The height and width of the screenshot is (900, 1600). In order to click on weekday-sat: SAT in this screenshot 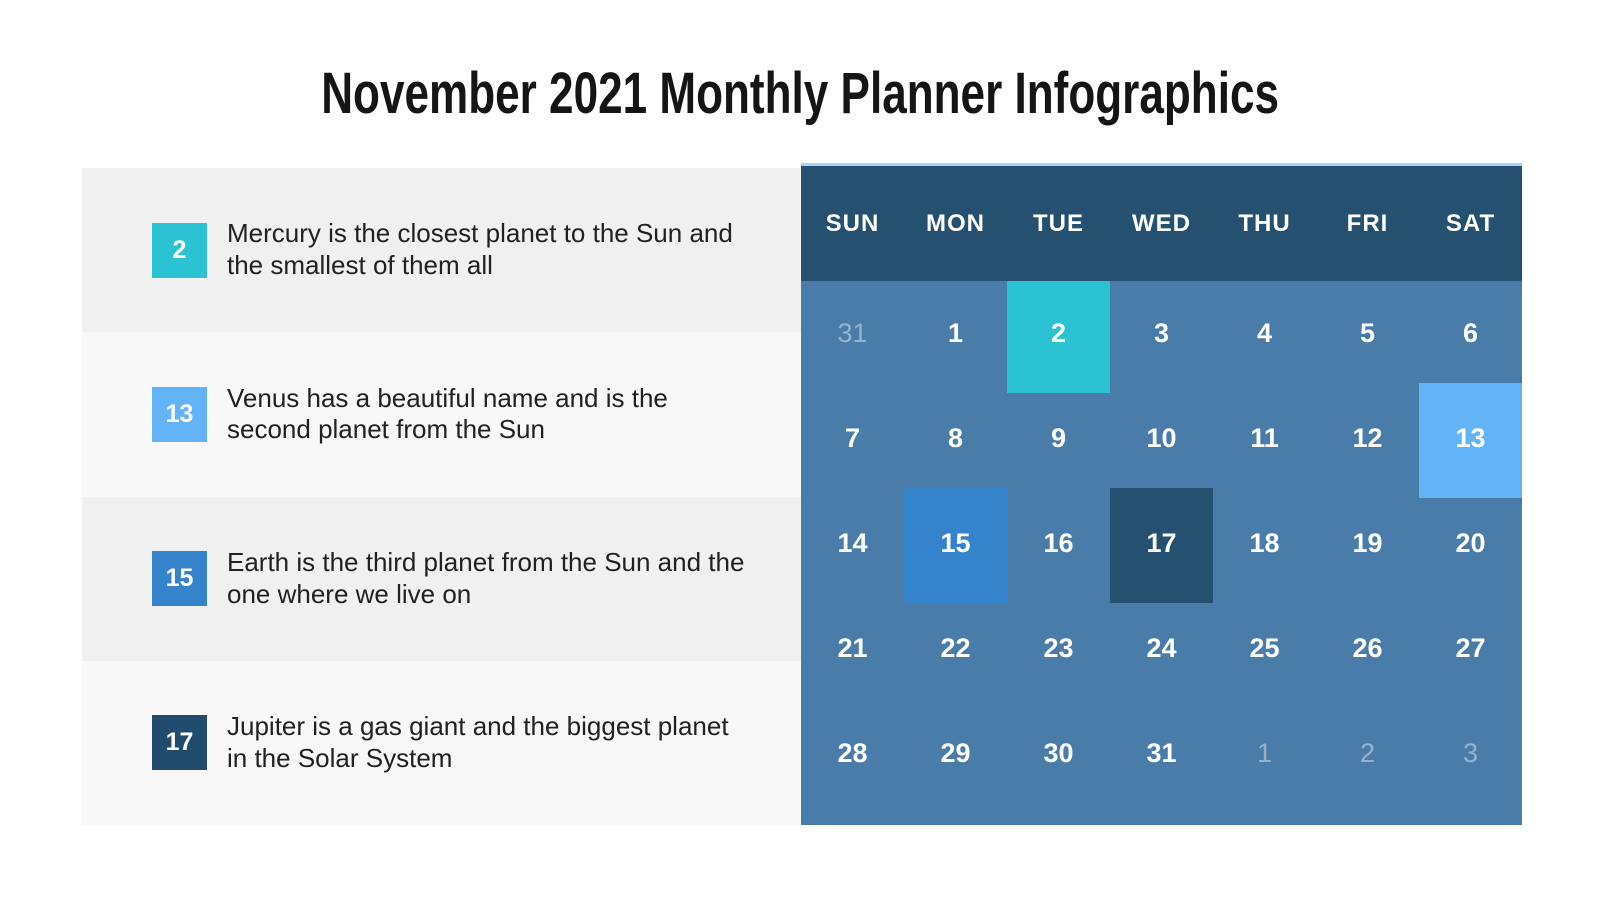, I will do `click(1470, 223)`.